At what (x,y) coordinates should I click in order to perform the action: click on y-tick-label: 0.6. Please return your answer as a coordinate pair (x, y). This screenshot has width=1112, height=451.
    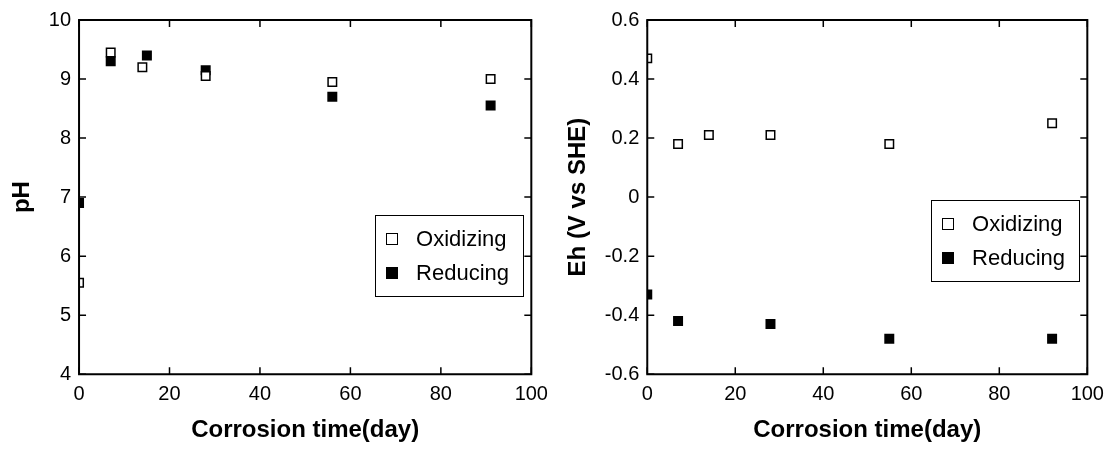
    Looking at the image, I should click on (625, 18).